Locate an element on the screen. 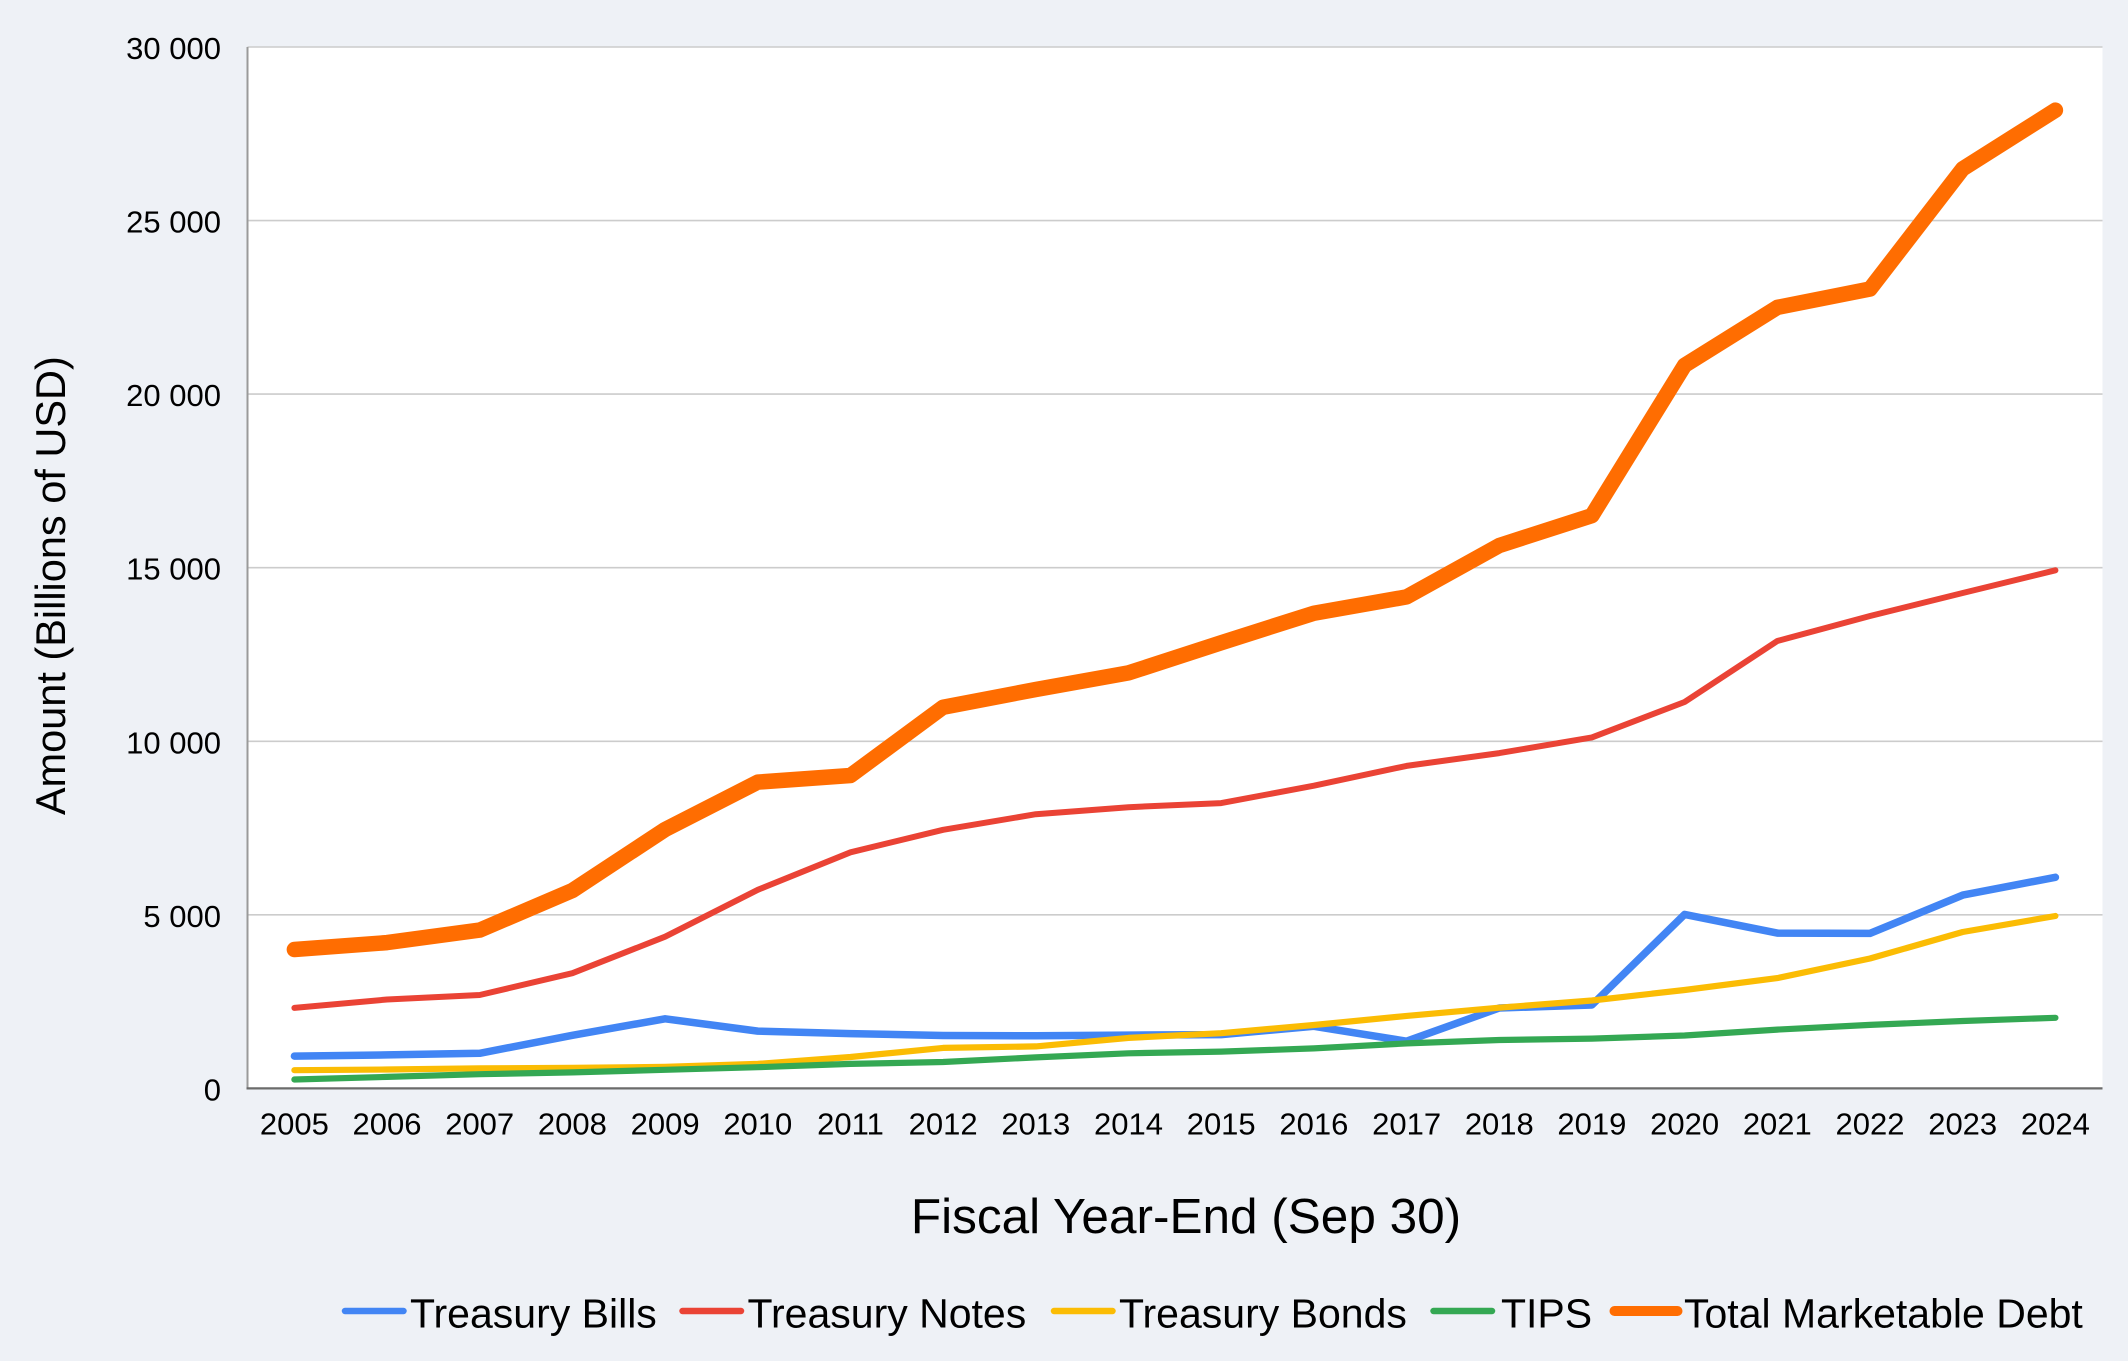 Image resolution: width=2128 pixels, height=1361 pixels. svg-text: 2006 is located at coordinates (387, 1124).